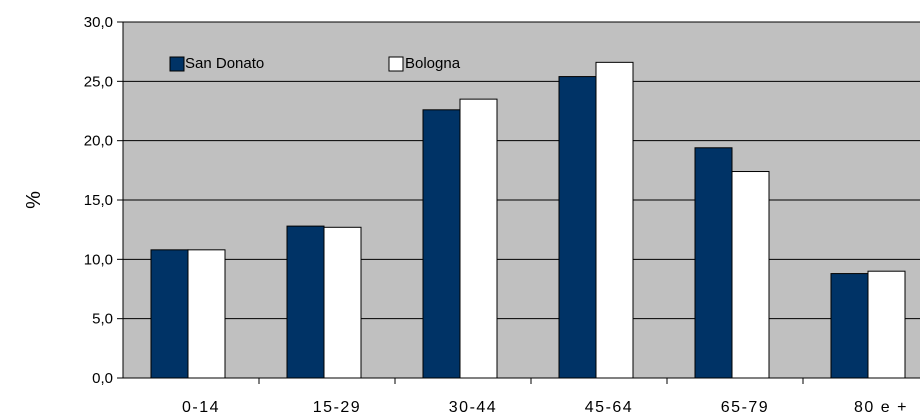 Image resolution: width=920 pixels, height=419 pixels. Describe the element at coordinates (881, 407) in the screenshot. I see `x-tick-label: 80 e +` at that location.